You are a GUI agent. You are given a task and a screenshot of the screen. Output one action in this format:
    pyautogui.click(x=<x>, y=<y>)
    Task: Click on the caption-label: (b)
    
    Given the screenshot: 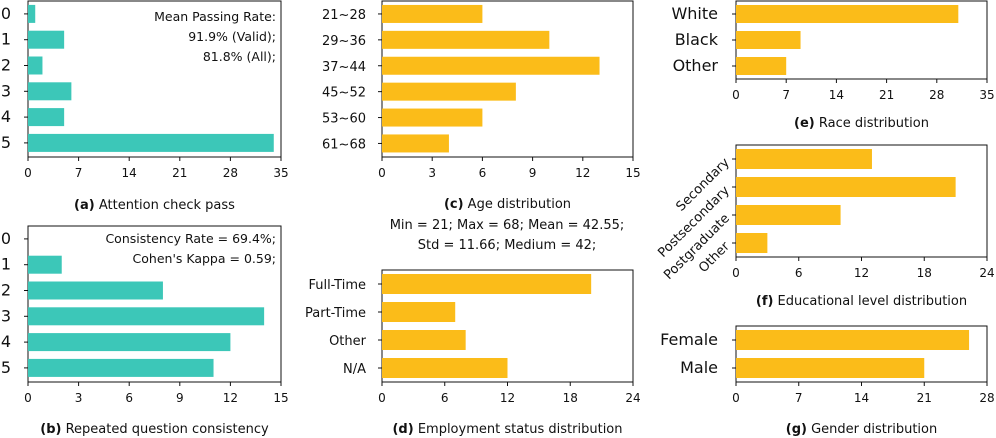 What is the action you would take?
    pyautogui.click(x=50, y=429)
    